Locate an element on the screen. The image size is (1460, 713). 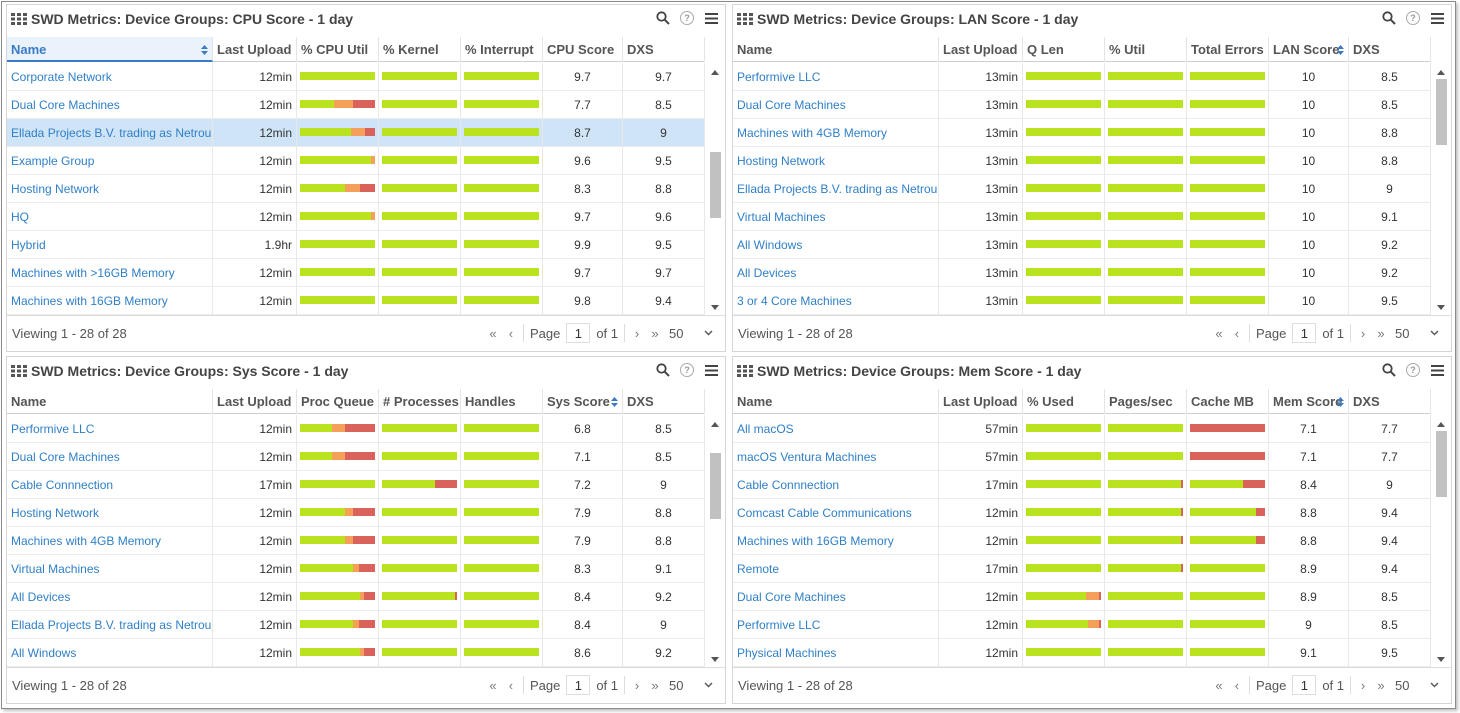
table-row: macOS Ventura Machines 57min 7.1 7.7 is located at coordinates (1082, 457).